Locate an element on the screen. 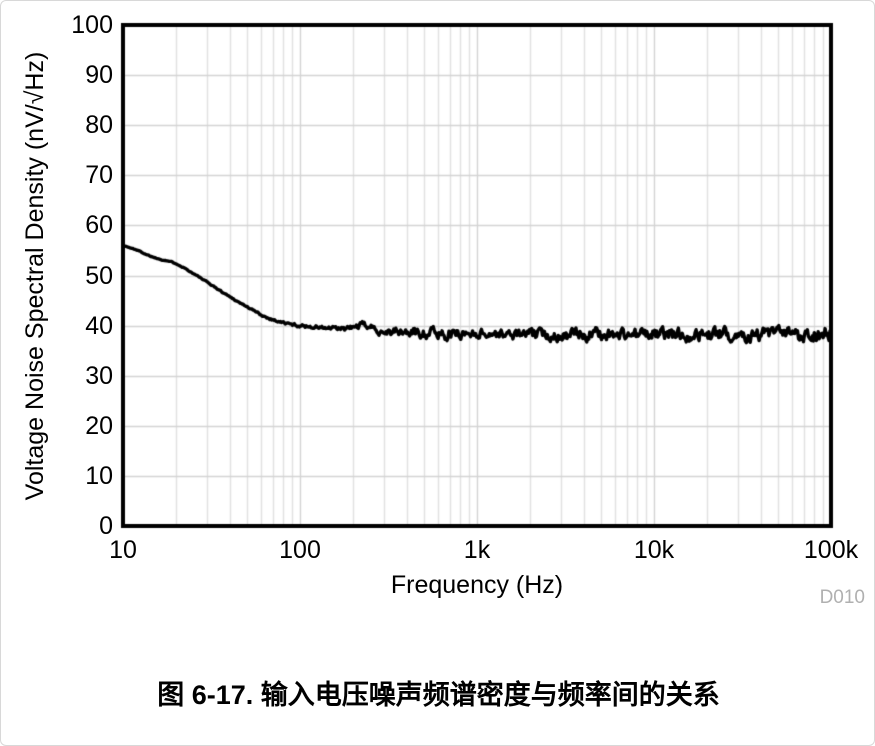  x-tick-100: 100 is located at coordinates (300, 550).